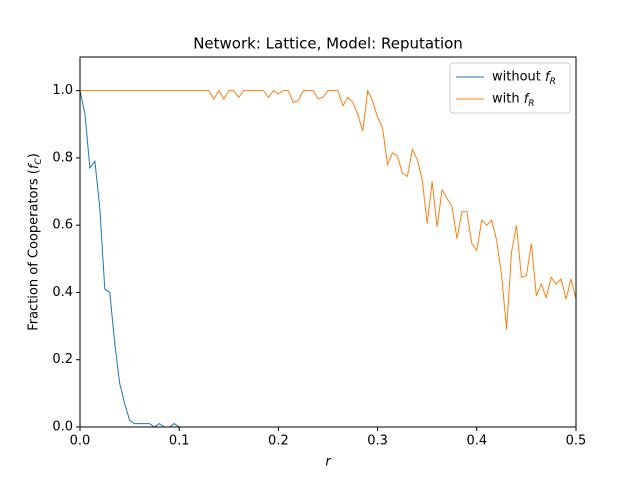  I want to click on x-tick-label: 0.0, so click(80, 441).